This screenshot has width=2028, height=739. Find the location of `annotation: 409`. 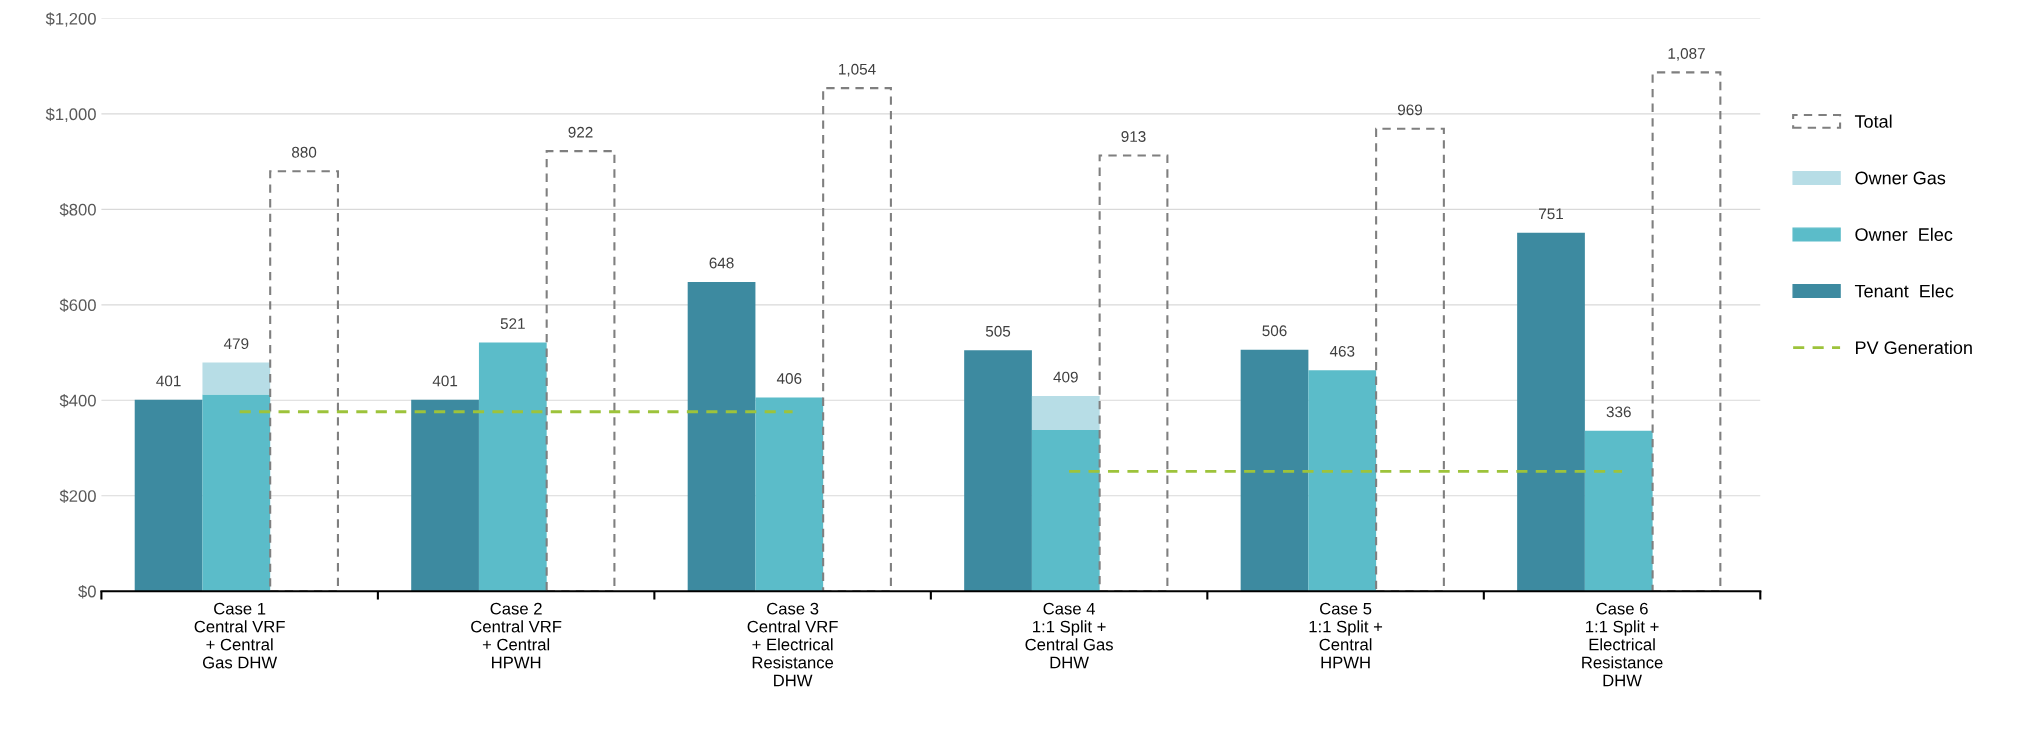

annotation: 409 is located at coordinates (1065, 377).